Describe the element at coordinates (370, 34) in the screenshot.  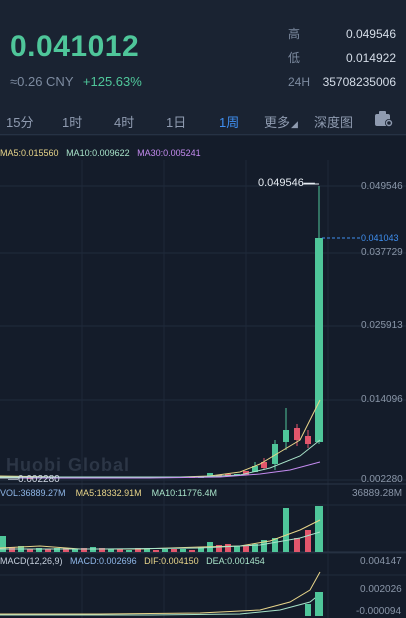
I see `high-value: 0.049546` at that location.